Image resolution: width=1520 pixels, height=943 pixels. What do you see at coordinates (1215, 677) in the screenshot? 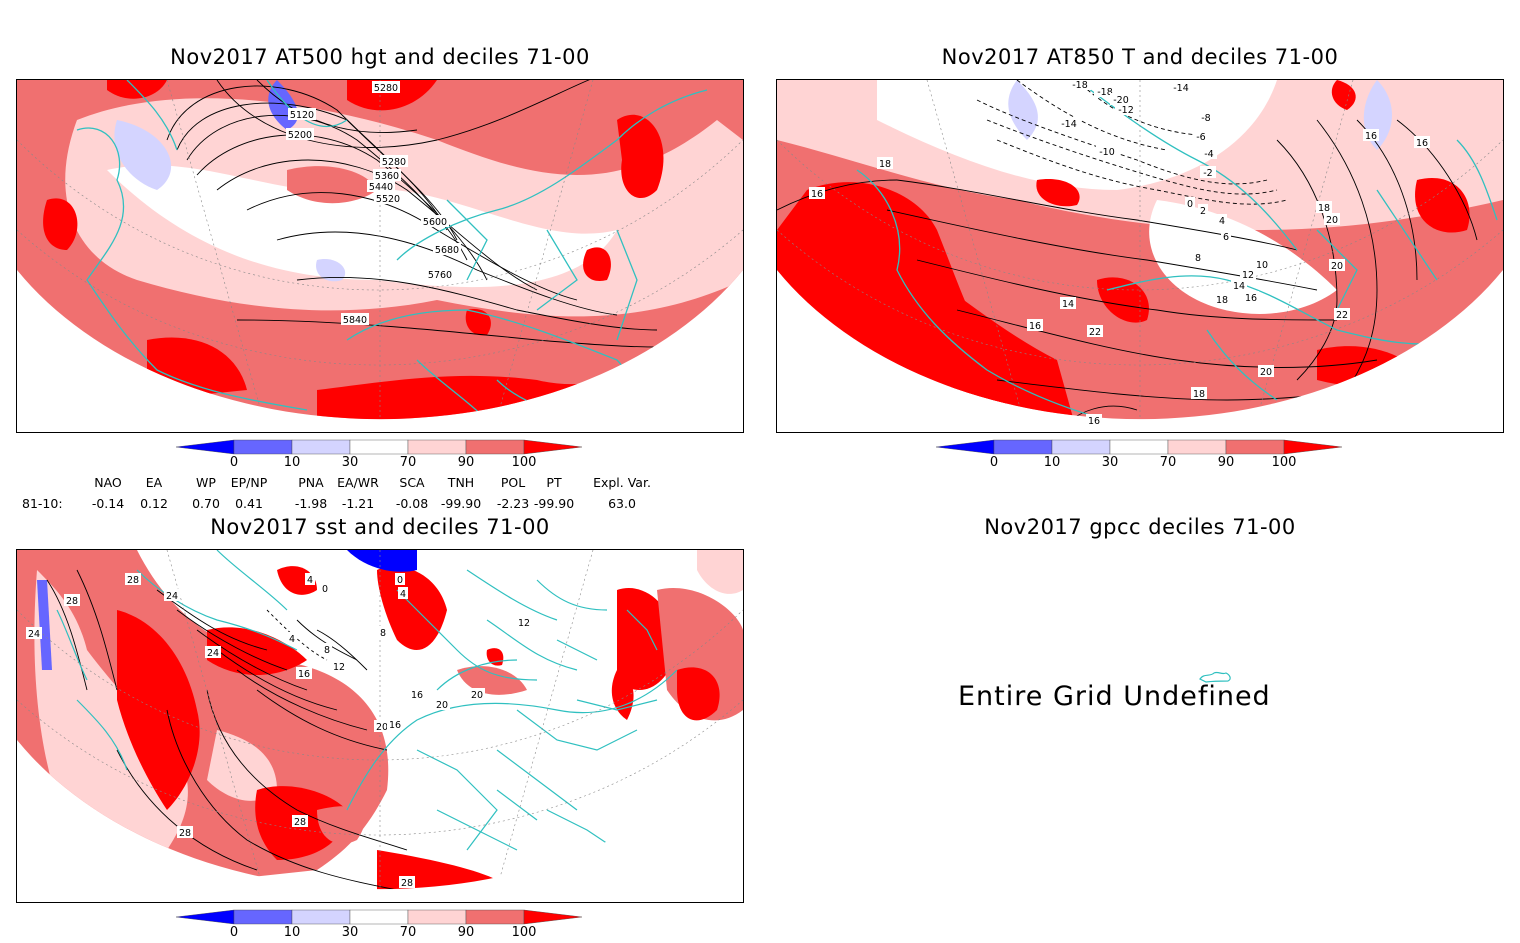
I see `gpcc-coast-fragment` at bounding box center [1215, 677].